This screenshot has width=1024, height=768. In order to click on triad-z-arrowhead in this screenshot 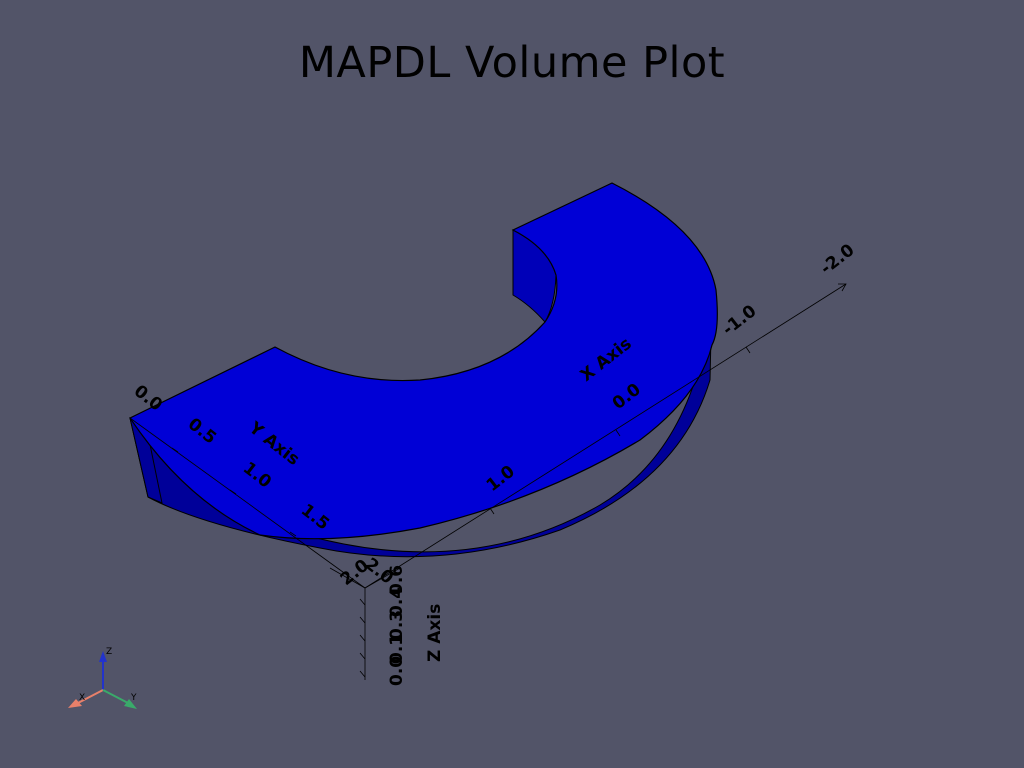, I will do `click(103, 656)`.